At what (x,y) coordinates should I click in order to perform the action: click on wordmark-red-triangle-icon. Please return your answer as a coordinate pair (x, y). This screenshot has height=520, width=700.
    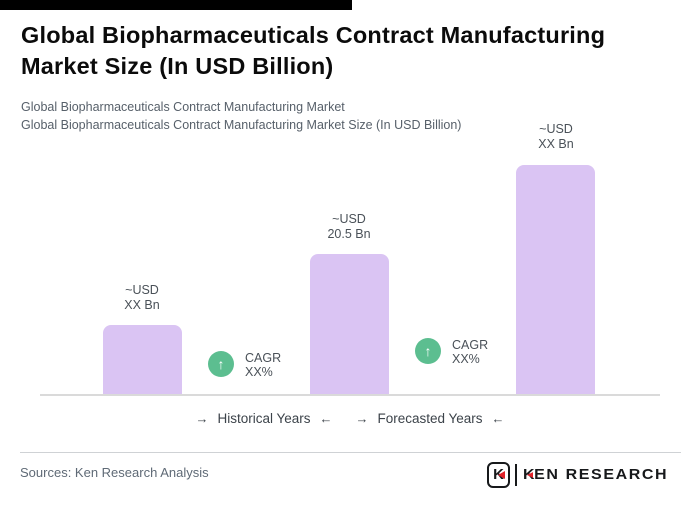
    Looking at the image, I should click on (530, 474).